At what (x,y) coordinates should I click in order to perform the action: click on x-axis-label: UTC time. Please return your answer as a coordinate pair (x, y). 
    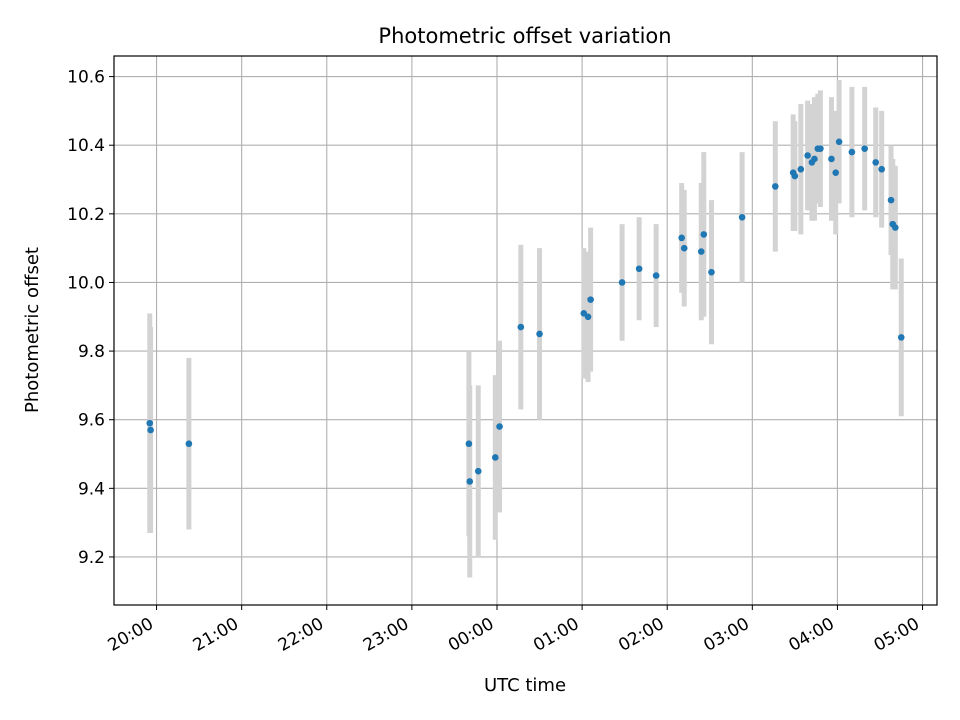
    Looking at the image, I should click on (525, 685).